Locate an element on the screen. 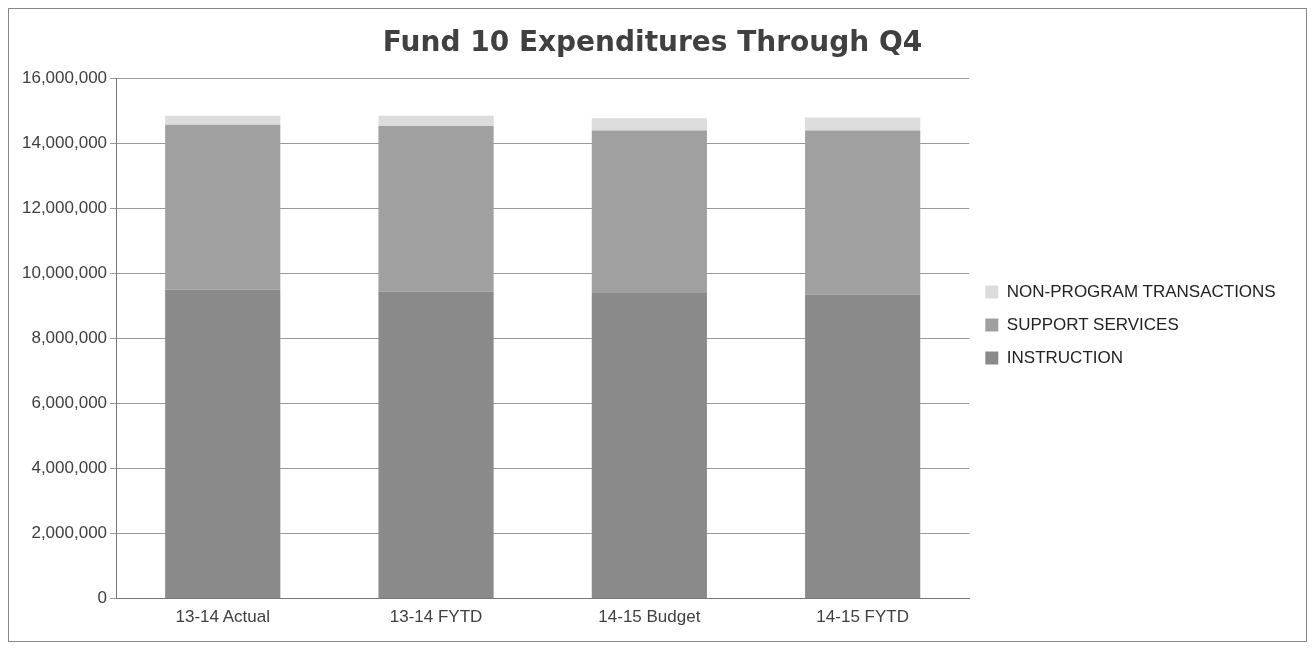 The image size is (1315, 650). y-tick-label: 0 is located at coordinates (102, 598).